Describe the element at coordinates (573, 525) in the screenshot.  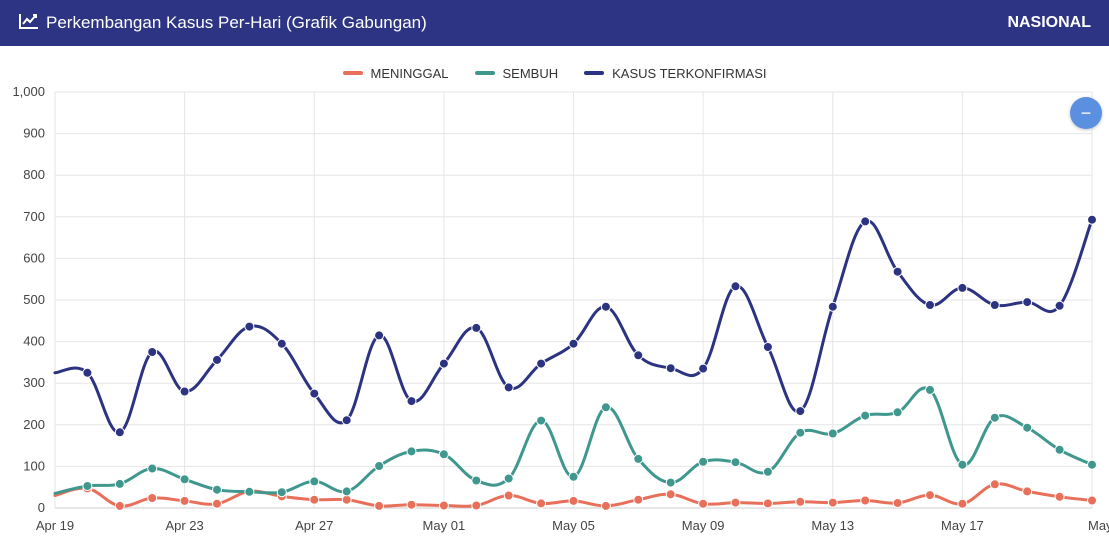
I see `x-tick-label: May 05` at that location.